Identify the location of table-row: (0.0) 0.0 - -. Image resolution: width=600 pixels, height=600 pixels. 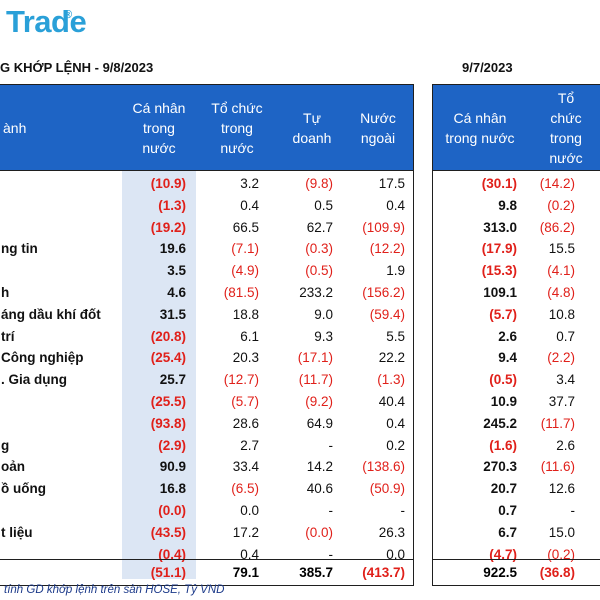
(206, 511).